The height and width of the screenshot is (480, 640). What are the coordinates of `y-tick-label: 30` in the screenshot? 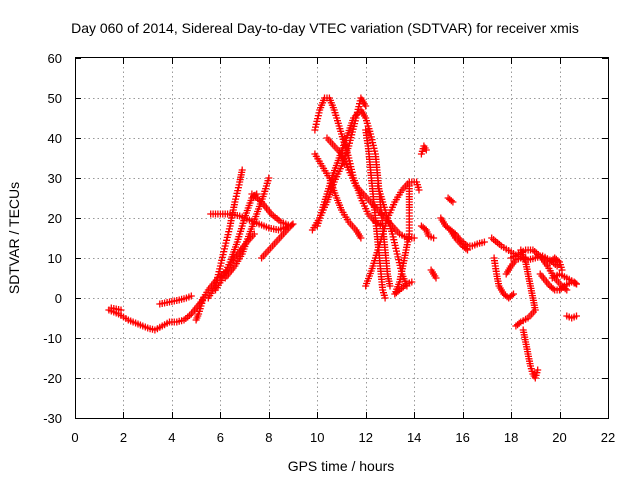 It's located at (55, 178).